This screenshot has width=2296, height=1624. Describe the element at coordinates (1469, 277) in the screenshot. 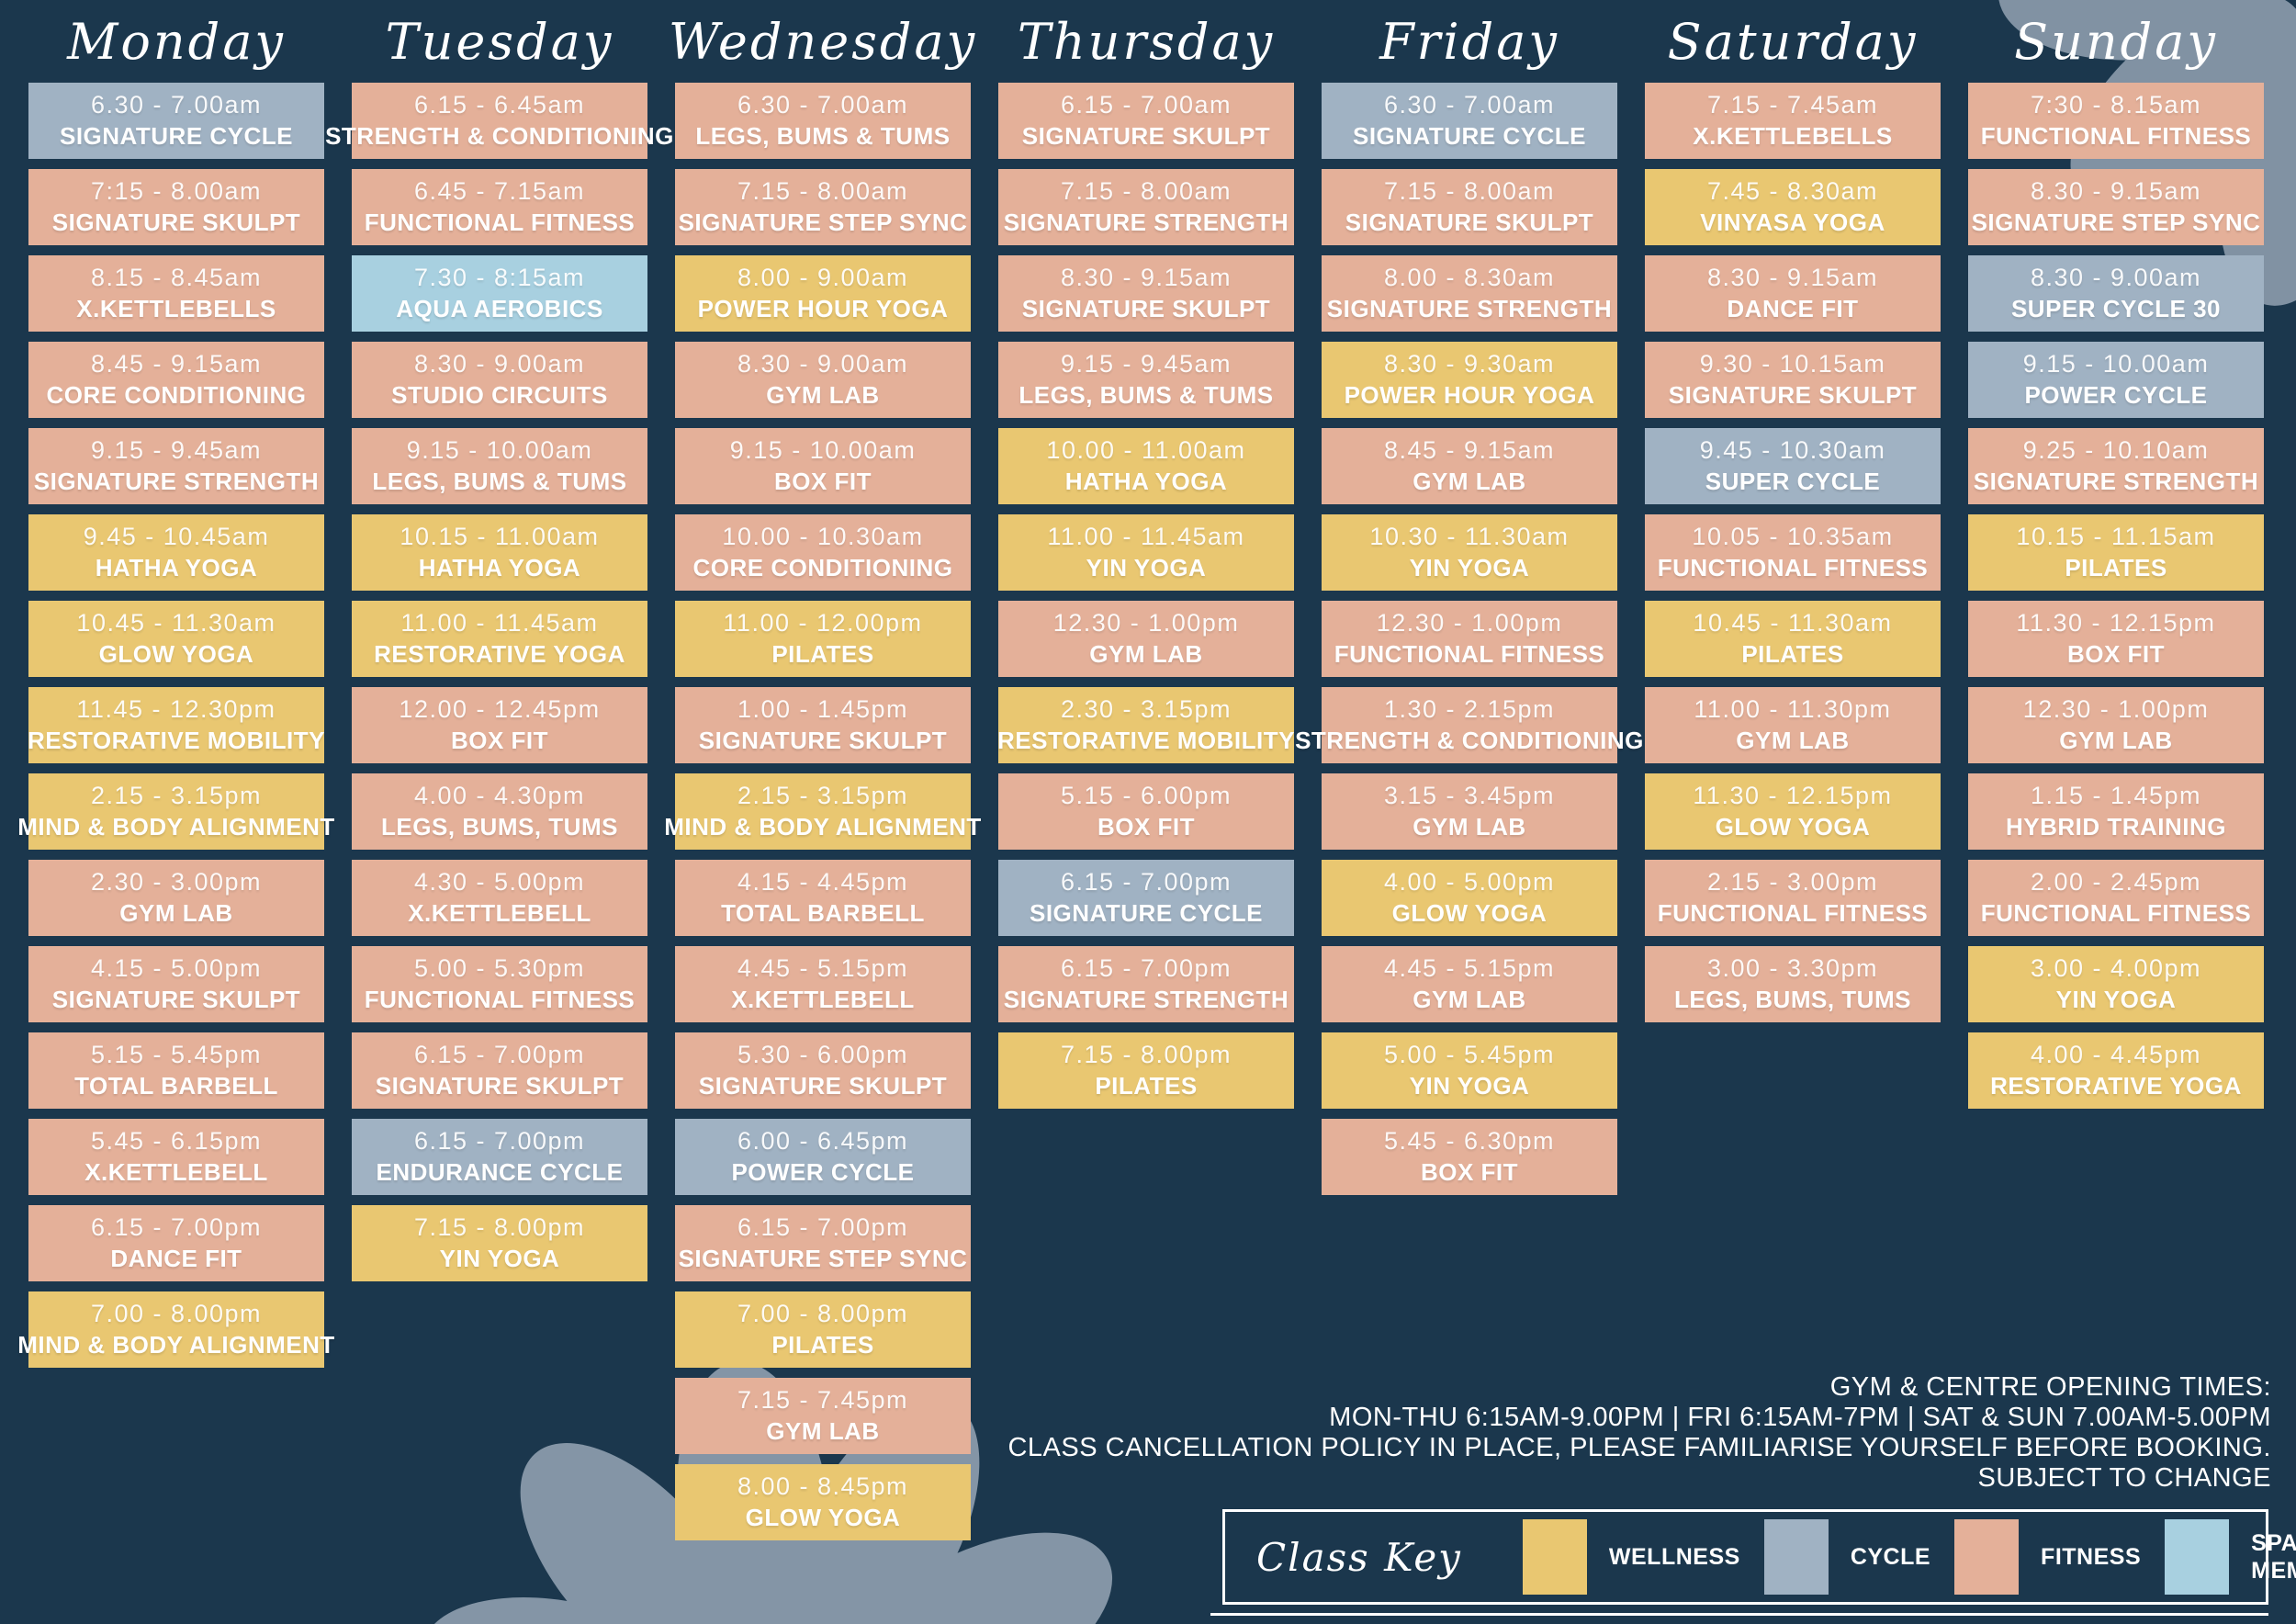

I see `class-time: 8.00 - 8.30am` at that location.